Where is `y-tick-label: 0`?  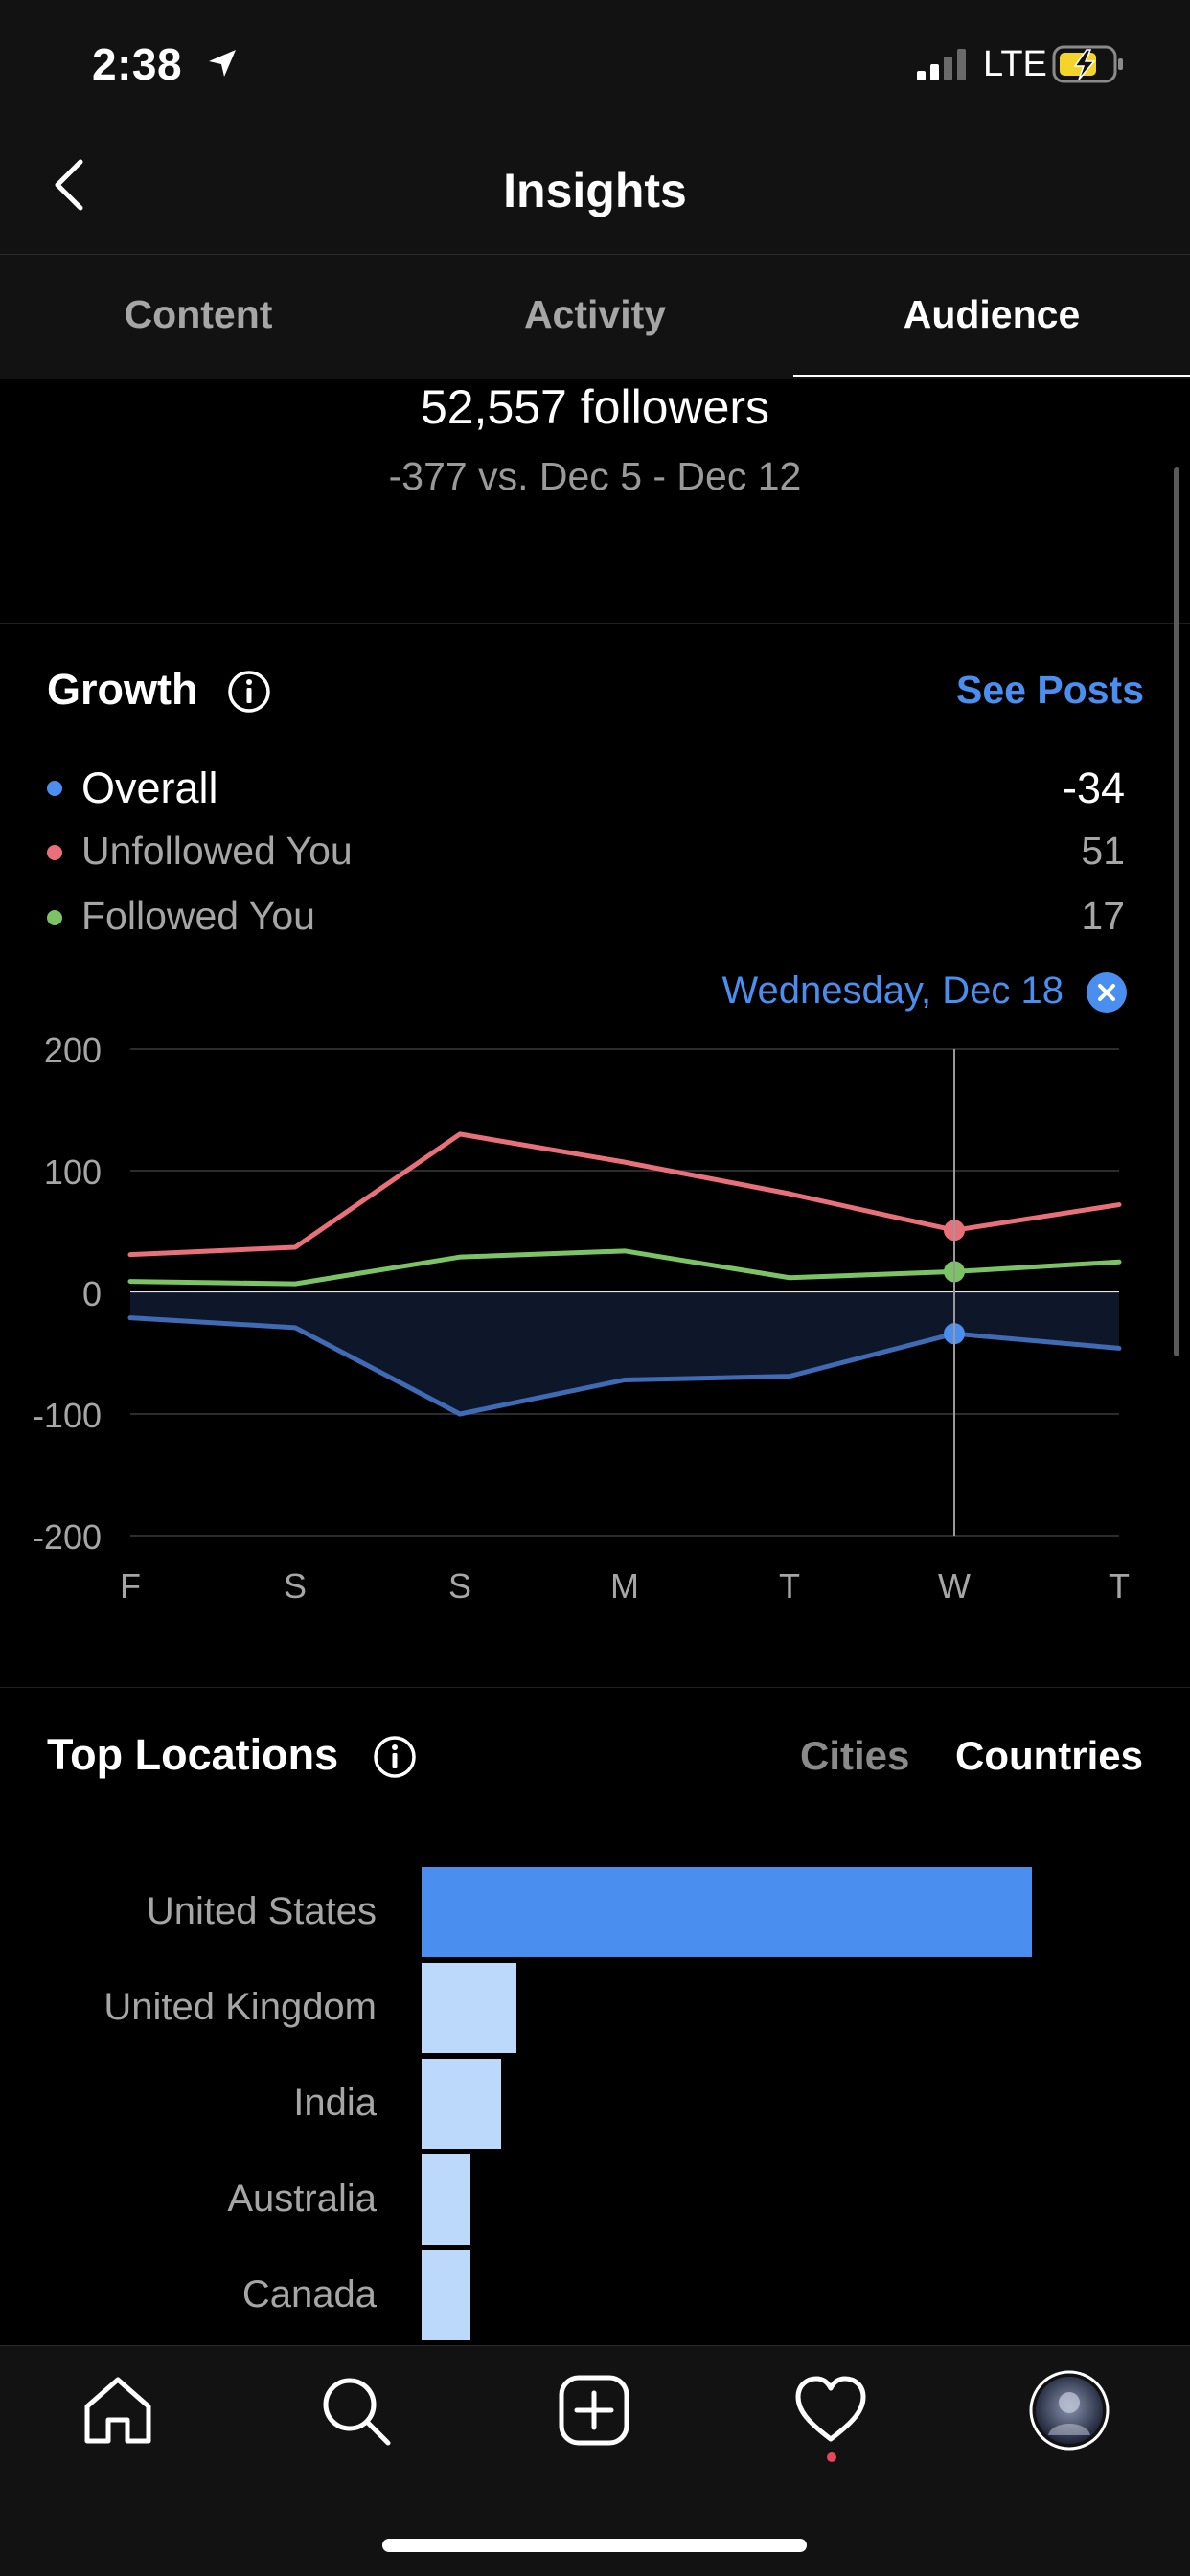
y-tick-label: 0 is located at coordinates (92, 1293).